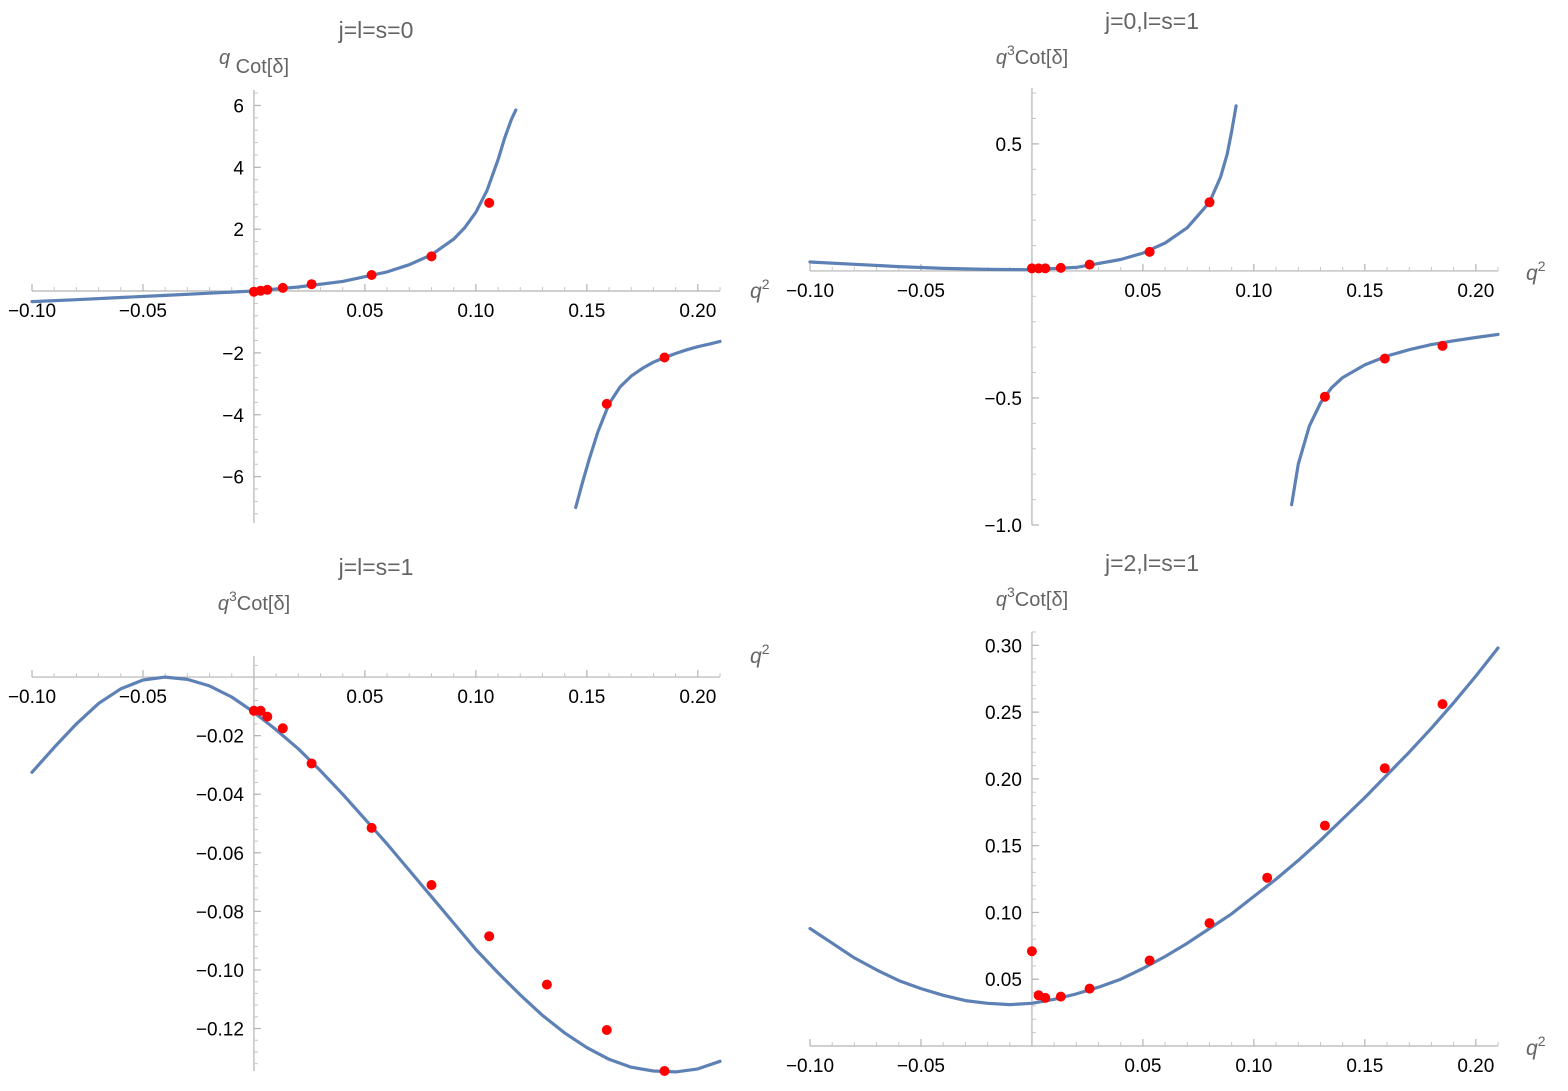  Describe the element at coordinates (376, 30) in the screenshot. I see `plot-title: j=l=s=0` at that location.